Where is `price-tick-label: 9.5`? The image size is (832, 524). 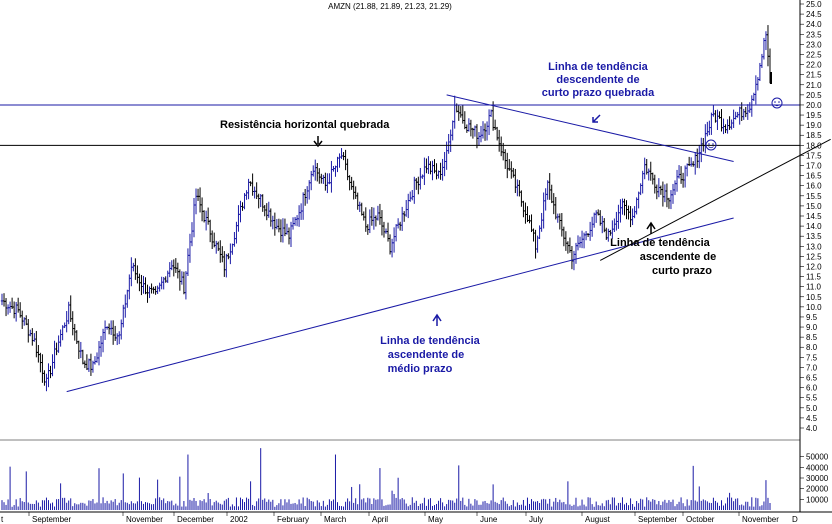 price-tick-label: 9.5 is located at coordinates (812, 317).